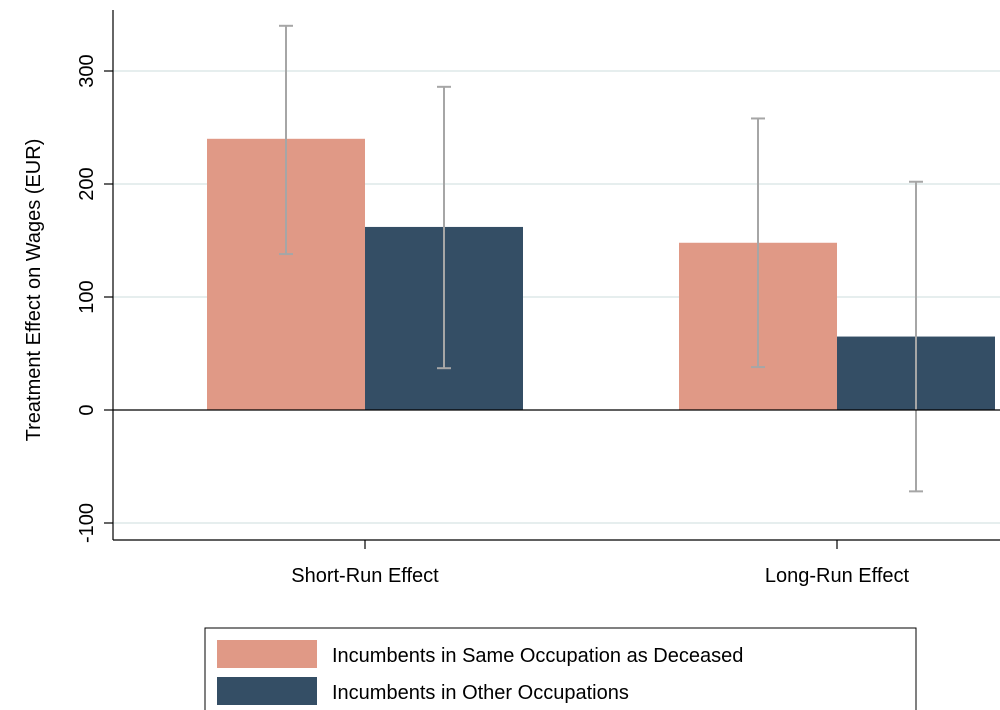  Describe the element at coordinates (267, 654) in the screenshot. I see `legend-swatch-same-occupation` at that location.